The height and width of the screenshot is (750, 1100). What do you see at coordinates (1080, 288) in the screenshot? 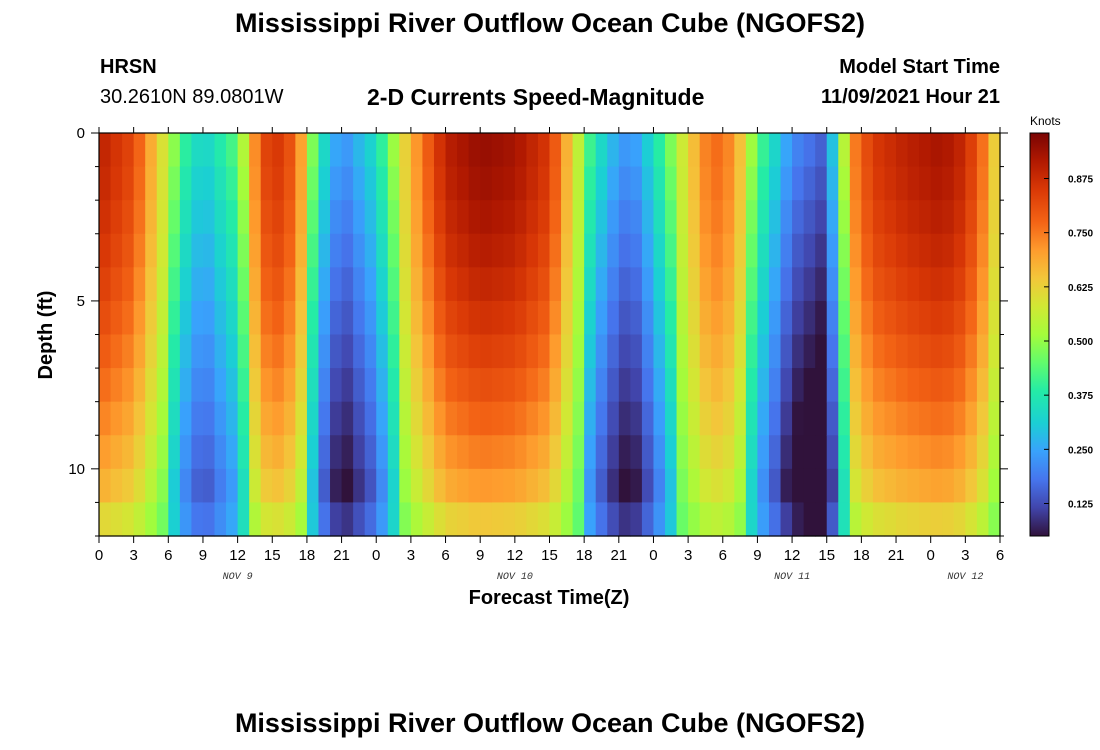
I see `colorbar-tick-label: 0.625` at bounding box center [1080, 288].